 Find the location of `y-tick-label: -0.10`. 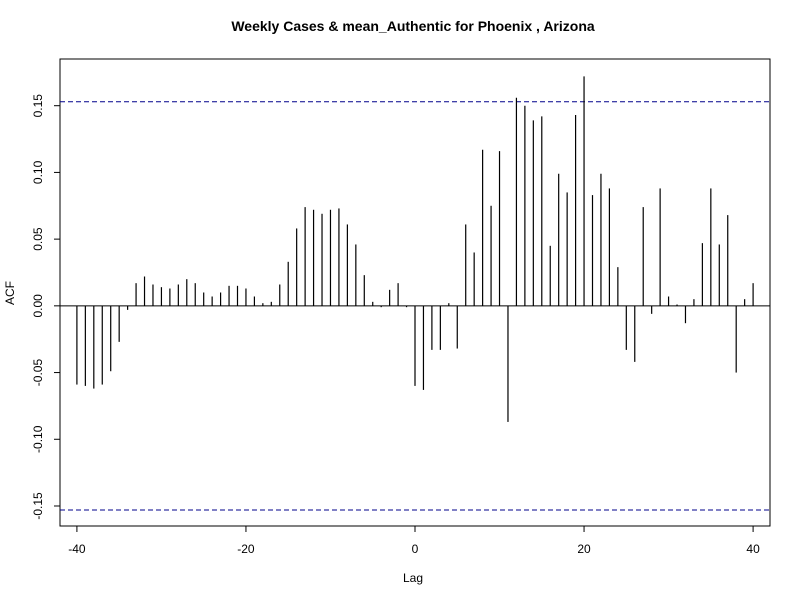

y-tick-label: -0.10 is located at coordinates (38, 439).